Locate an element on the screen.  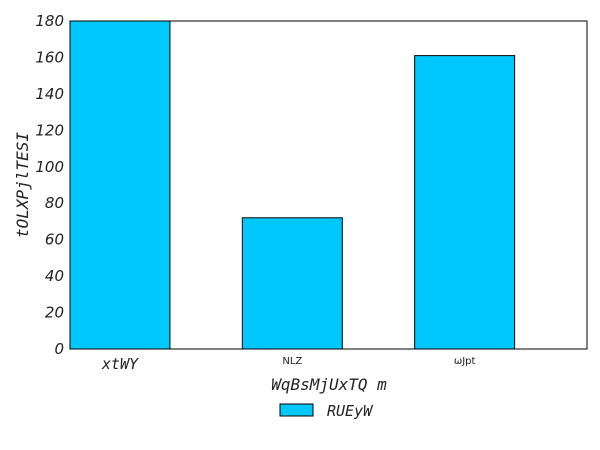
y-tick-label-1: 20 is located at coordinates (54, 313).